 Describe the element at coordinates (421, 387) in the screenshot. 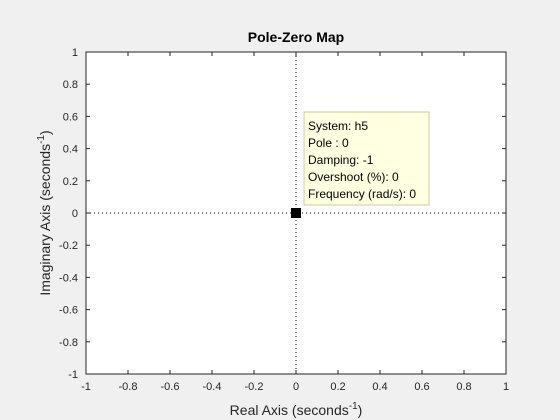

I see `x-tick-label: 0.6` at that location.